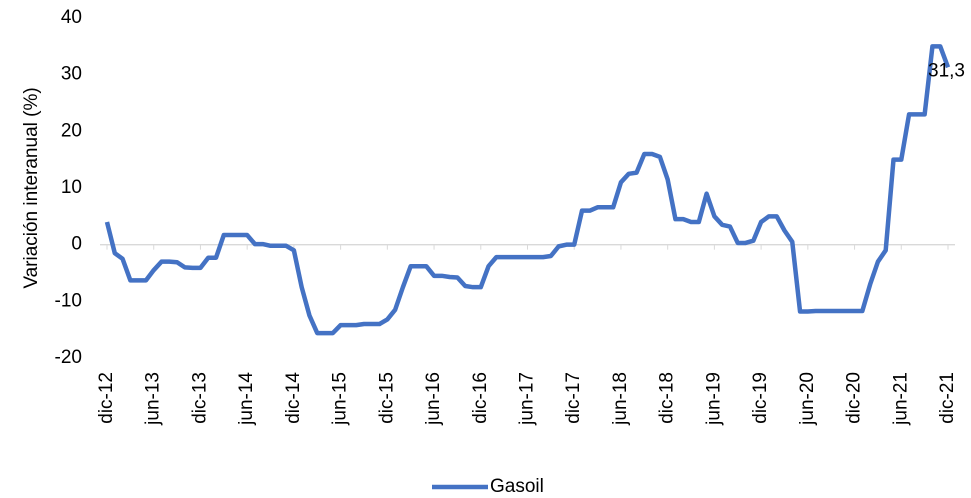 The height and width of the screenshot is (498, 971). Describe the element at coordinates (480, 398) in the screenshot. I see `x-tick-label: dic-16` at that location.